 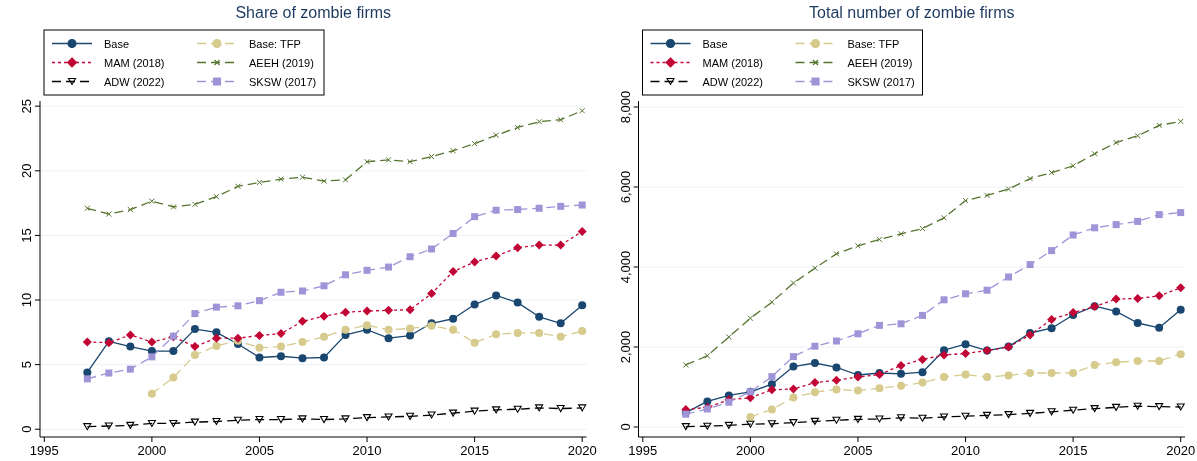 What do you see at coordinates (625, 347) in the screenshot?
I see `y-tick-label: 2,000` at bounding box center [625, 347].